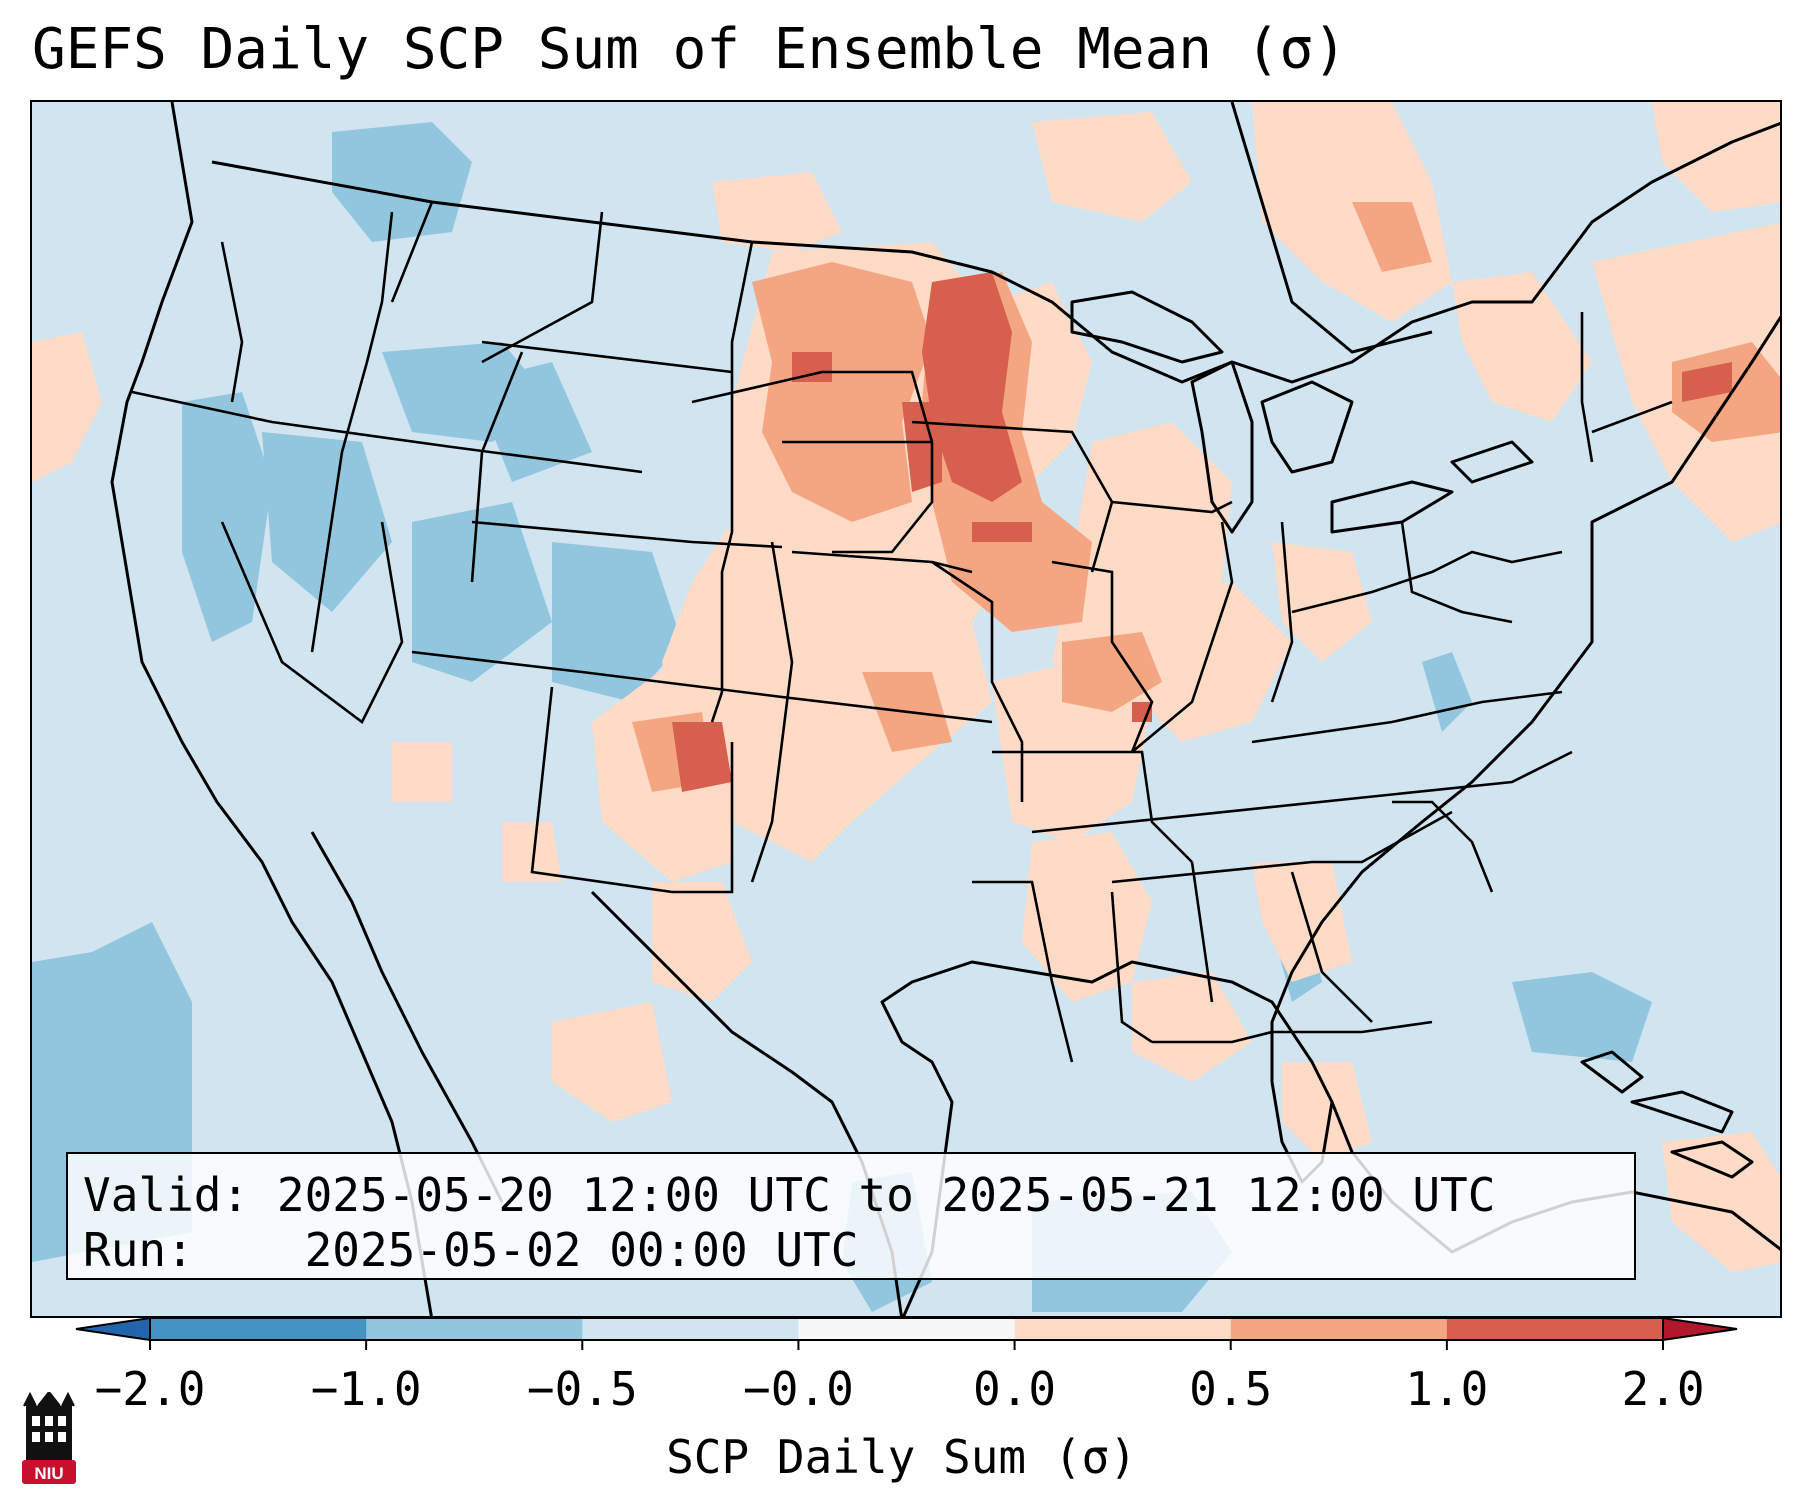 This screenshot has width=1803, height=1506. I want to click on colorbar-tick-label: −2.0, so click(150, 1389).